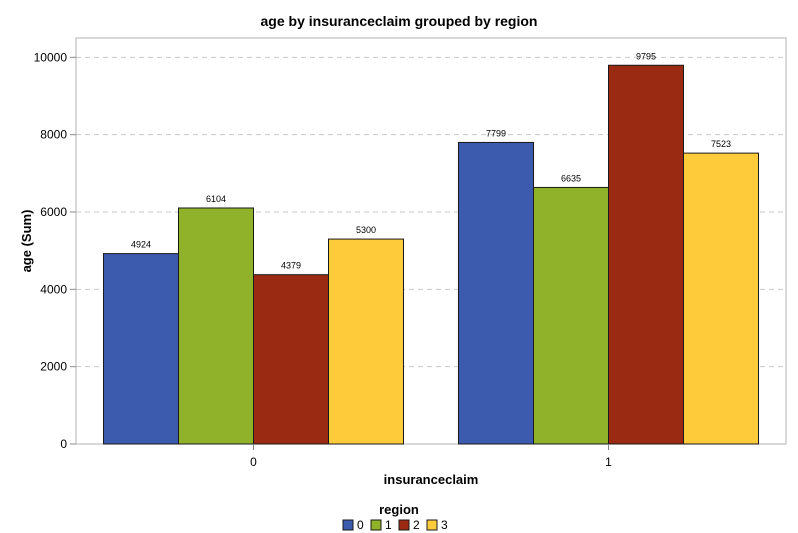  What do you see at coordinates (63, 444) in the screenshot?
I see `y-tick-label: 0` at bounding box center [63, 444].